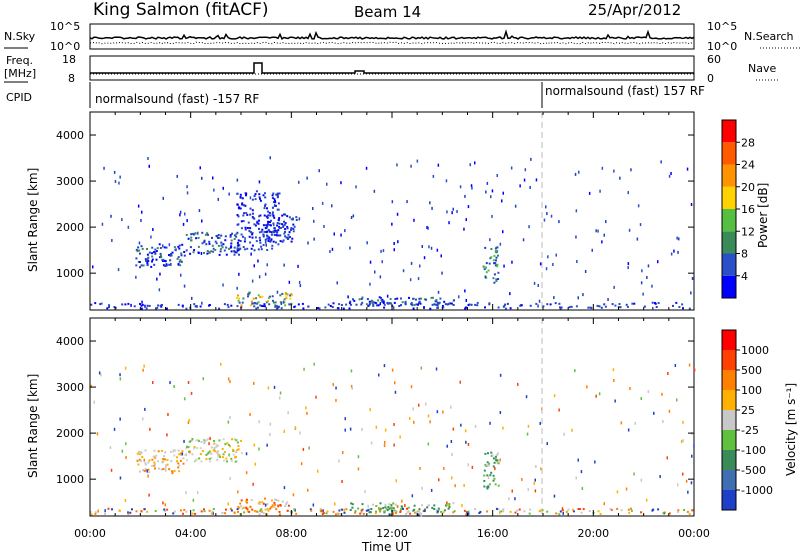 Image resolution: width=800 pixels, height=554 pixels. Describe the element at coordinates (70, 341) in the screenshot. I see `y-tick-label: 4000` at that location.